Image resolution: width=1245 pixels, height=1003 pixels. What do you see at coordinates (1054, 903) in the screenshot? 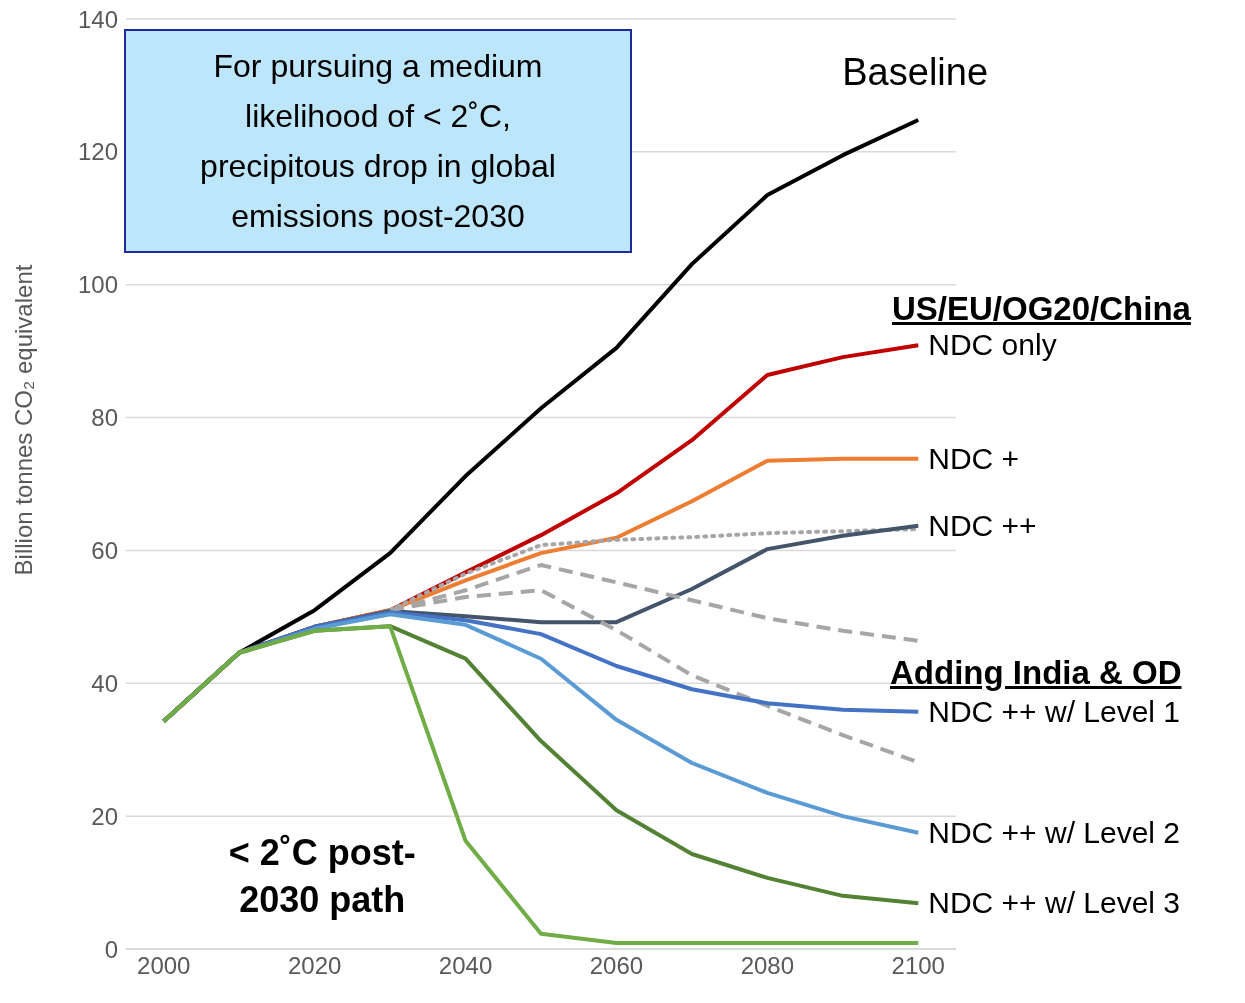
I see `series-label: NDC ++ w/ Level 3` at bounding box center [1054, 903].